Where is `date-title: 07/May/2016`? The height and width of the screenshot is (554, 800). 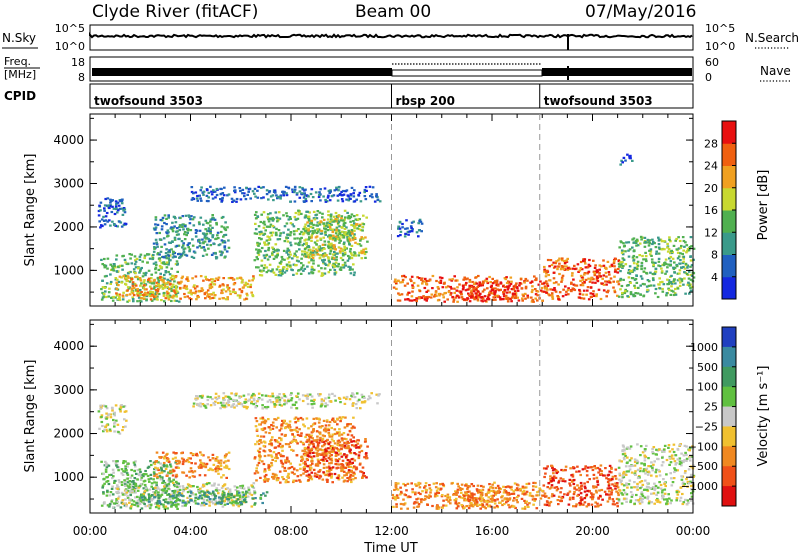
date-title: 07/May/2016 is located at coordinates (641, 12).